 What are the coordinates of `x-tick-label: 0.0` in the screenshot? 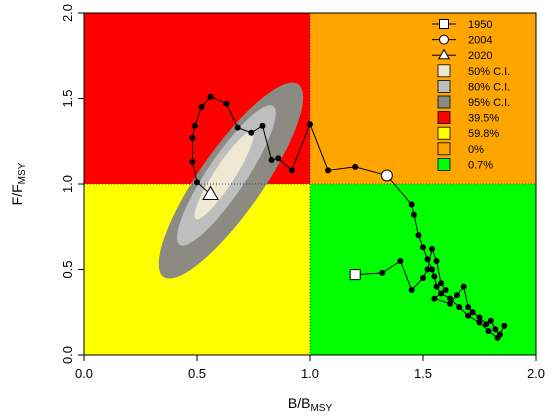 It's located at (84, 373).